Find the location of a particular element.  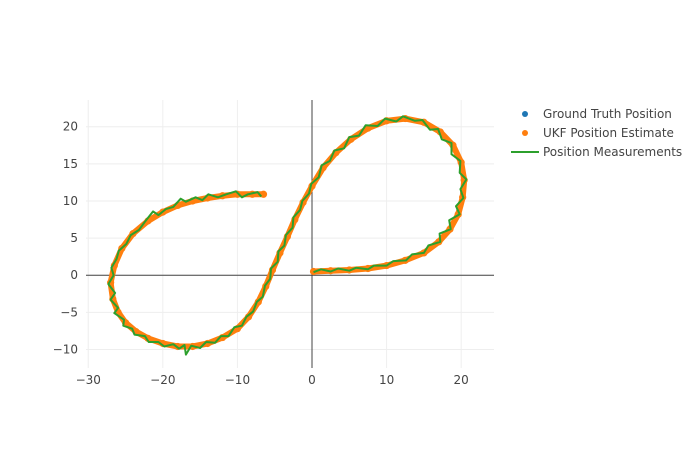

y-tick-label: 20 is located at coordinates (70, 127).